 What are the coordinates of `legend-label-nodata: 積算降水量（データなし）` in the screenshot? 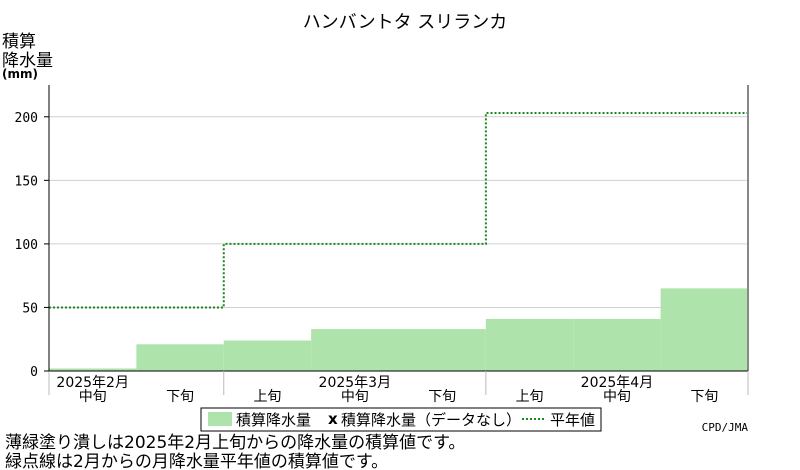 It's located at (431, 420).